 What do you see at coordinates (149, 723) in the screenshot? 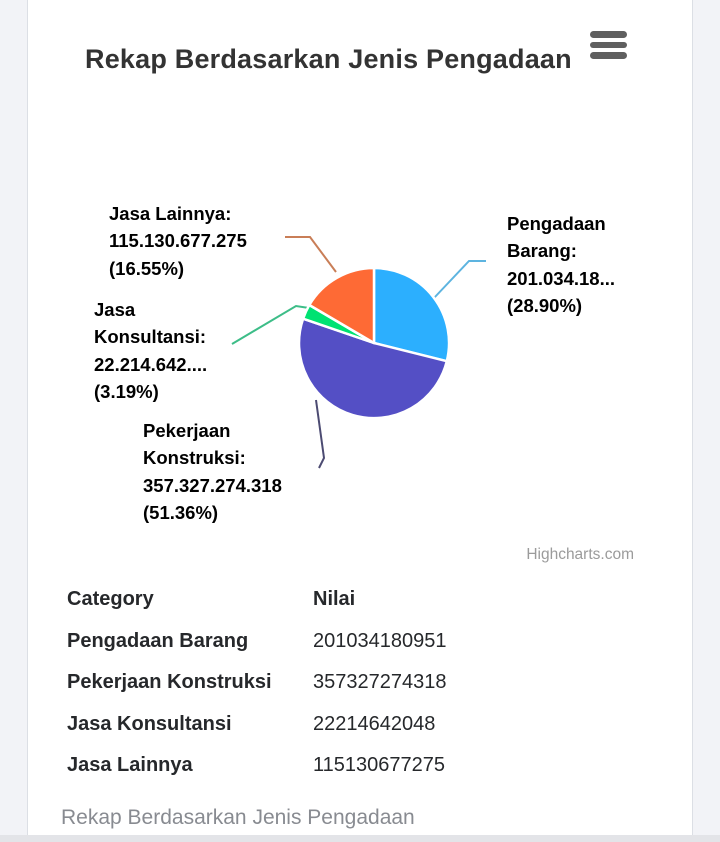
I see `table-cell-category: Jasa Konsultansi` at bounding box center [149, 723].